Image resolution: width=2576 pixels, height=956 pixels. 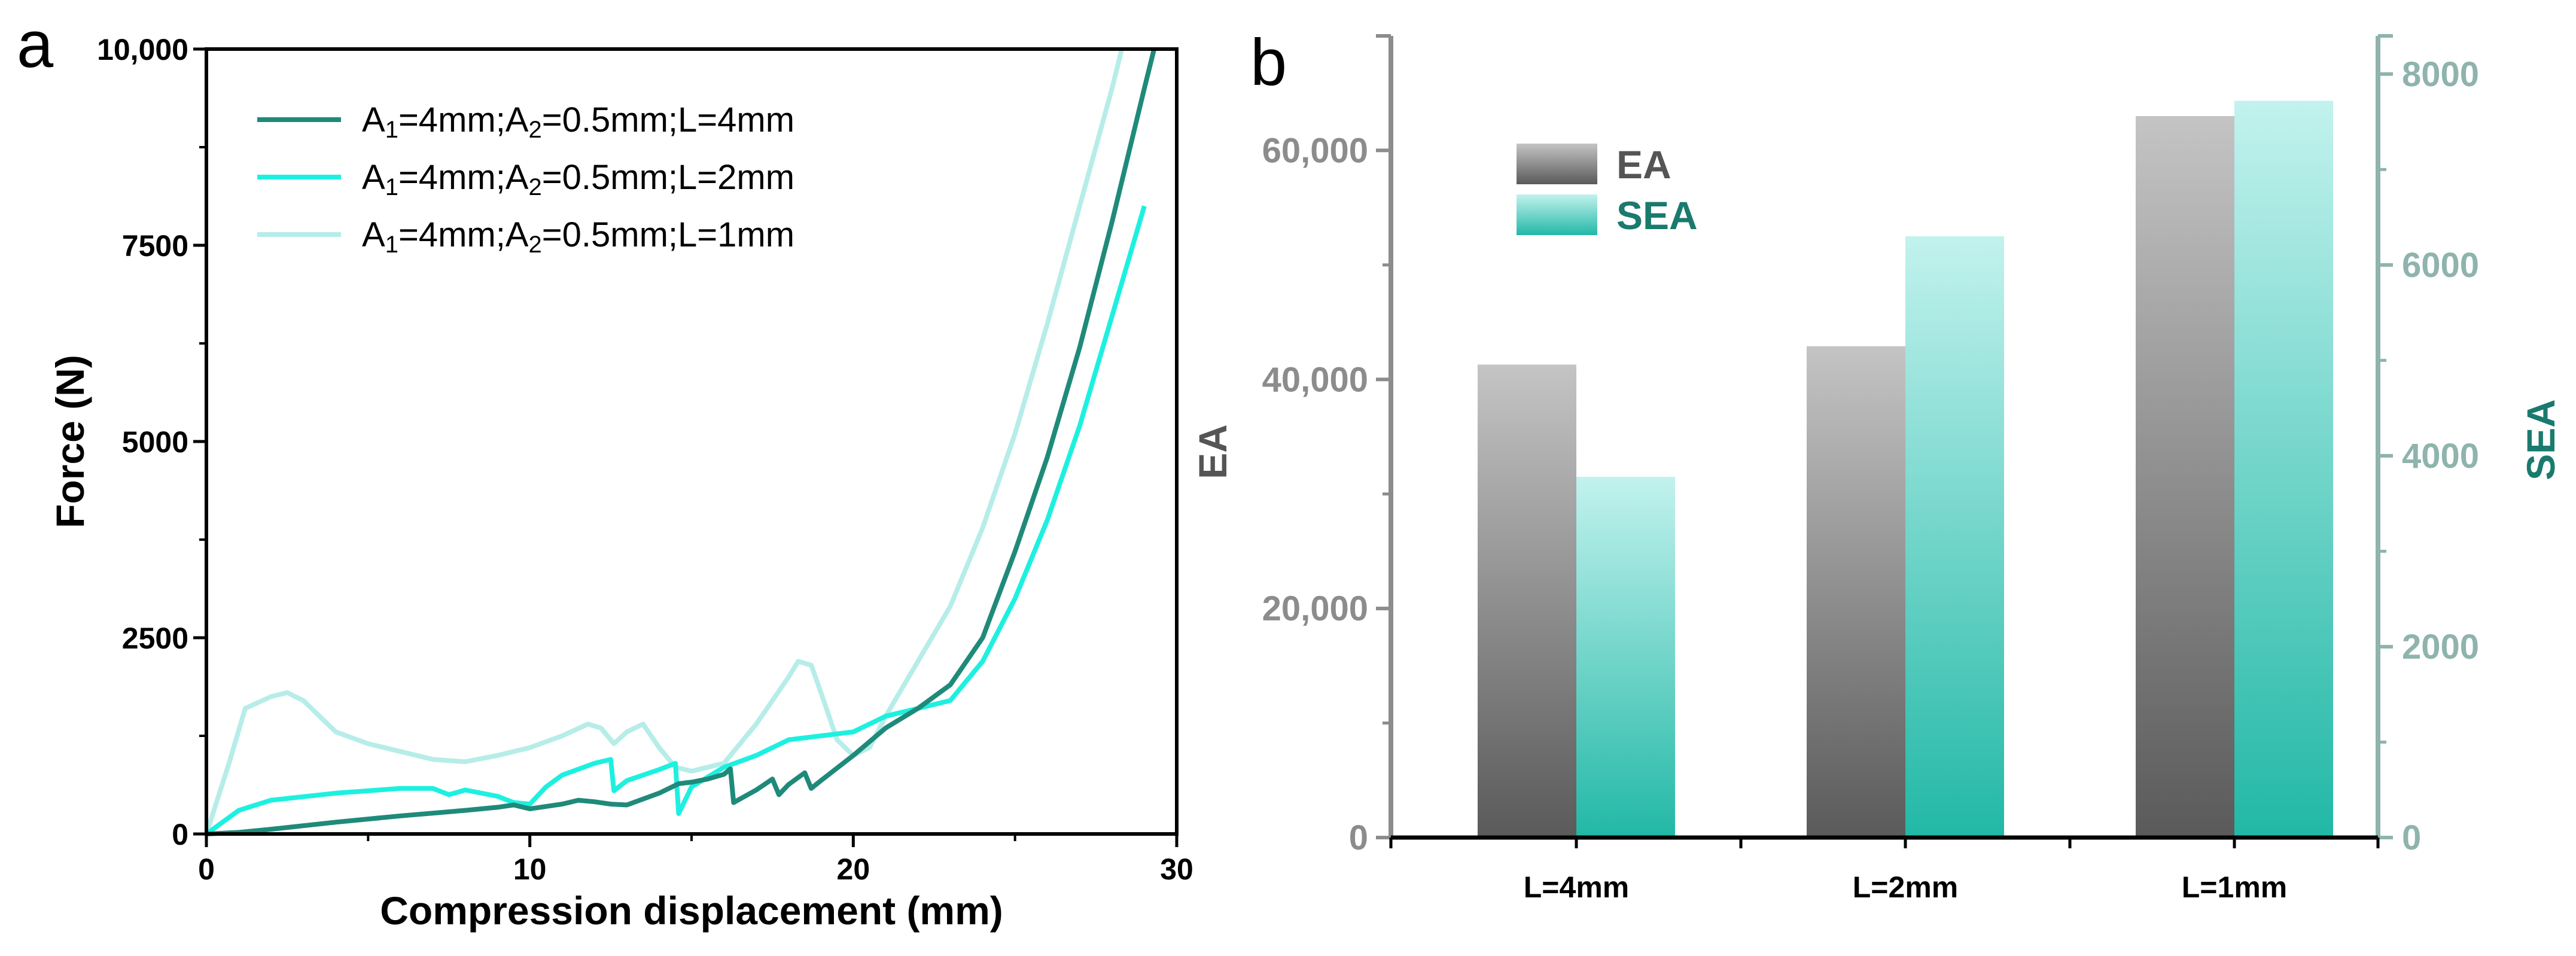 What do you see at coordinates (1176, 869) in the screenshot?
I see `x-tick-label: 30` at bounding box center [1176, 869].